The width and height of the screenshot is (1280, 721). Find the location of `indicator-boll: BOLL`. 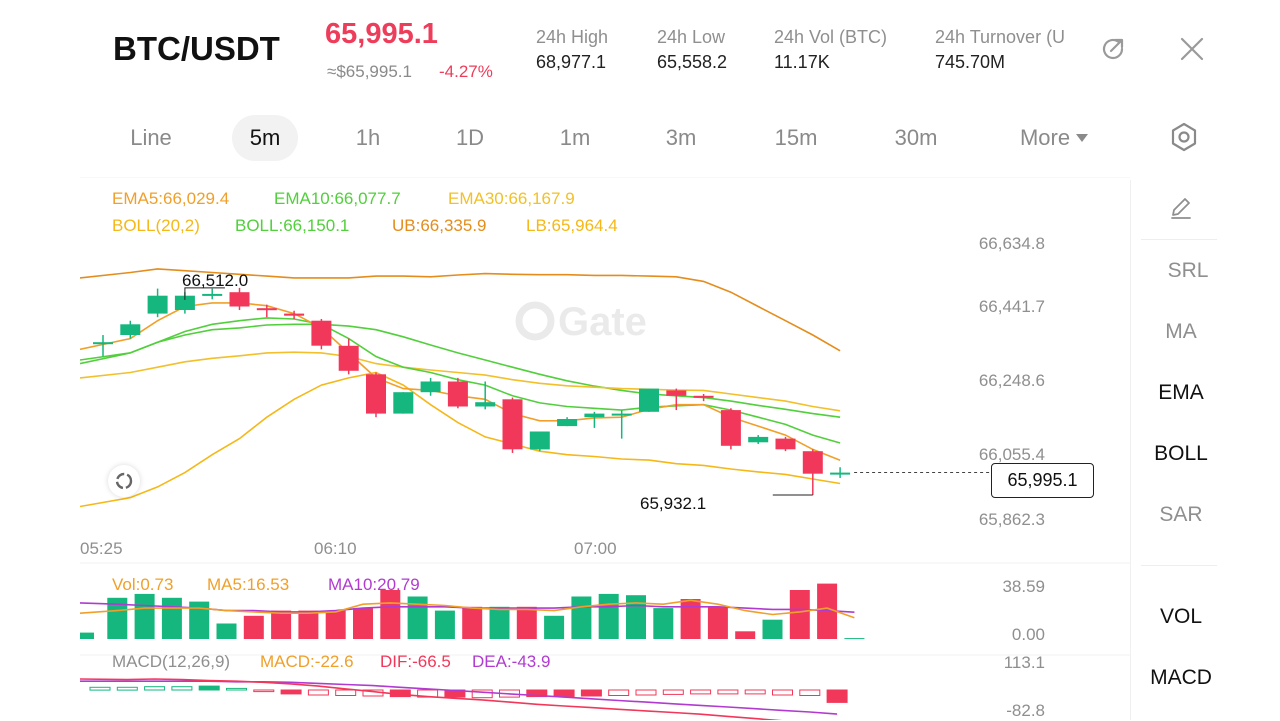

indicator-boll: BOLL is located at coordinates (1181, 453).